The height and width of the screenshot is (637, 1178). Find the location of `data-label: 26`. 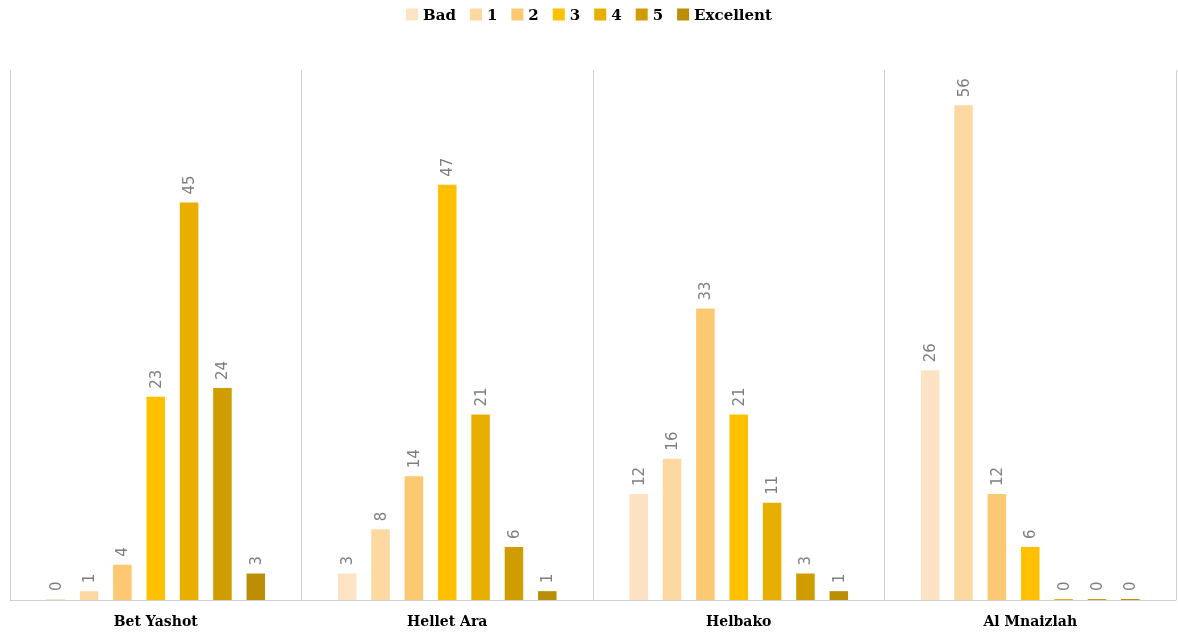

data-label: 26 is located at coordinates (930, 353).